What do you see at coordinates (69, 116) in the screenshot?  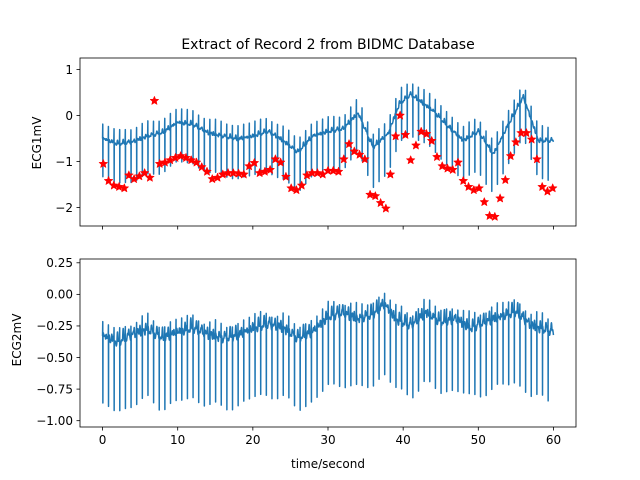 I see `y-tick-label: 0` at bounding box center [69, 116].